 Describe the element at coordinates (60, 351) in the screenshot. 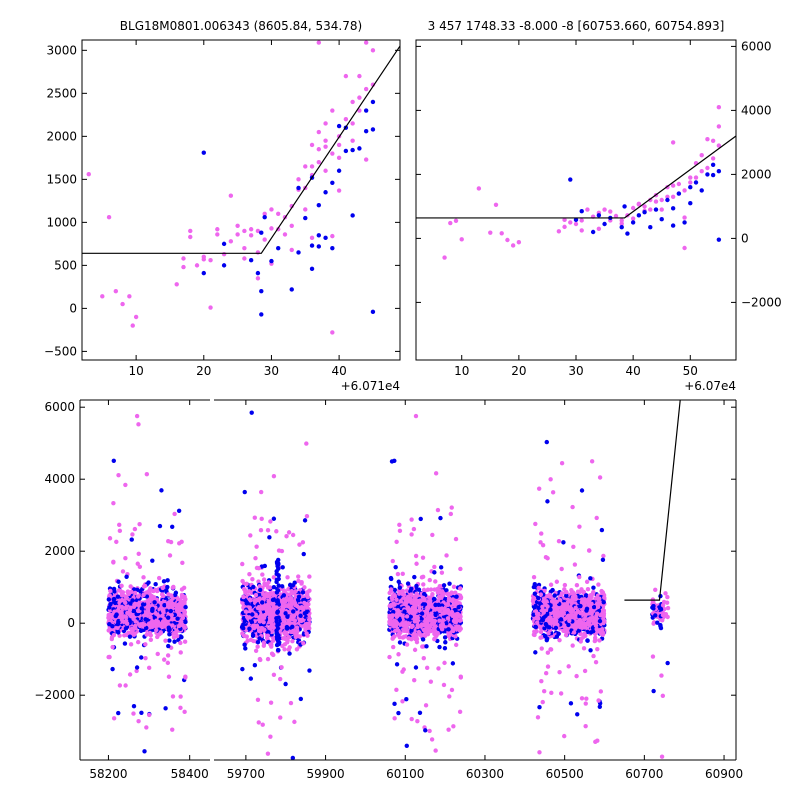

I see `y-tick-label: −500` at that location.